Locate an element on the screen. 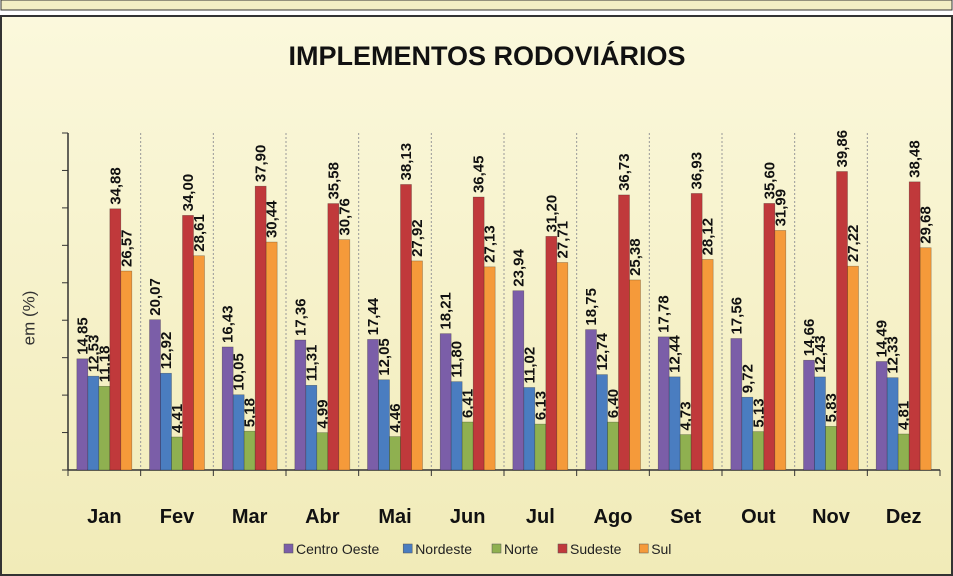 This screenshot has height=576, width=953. value-label: 12,33 is located at coordinates (893, 355).